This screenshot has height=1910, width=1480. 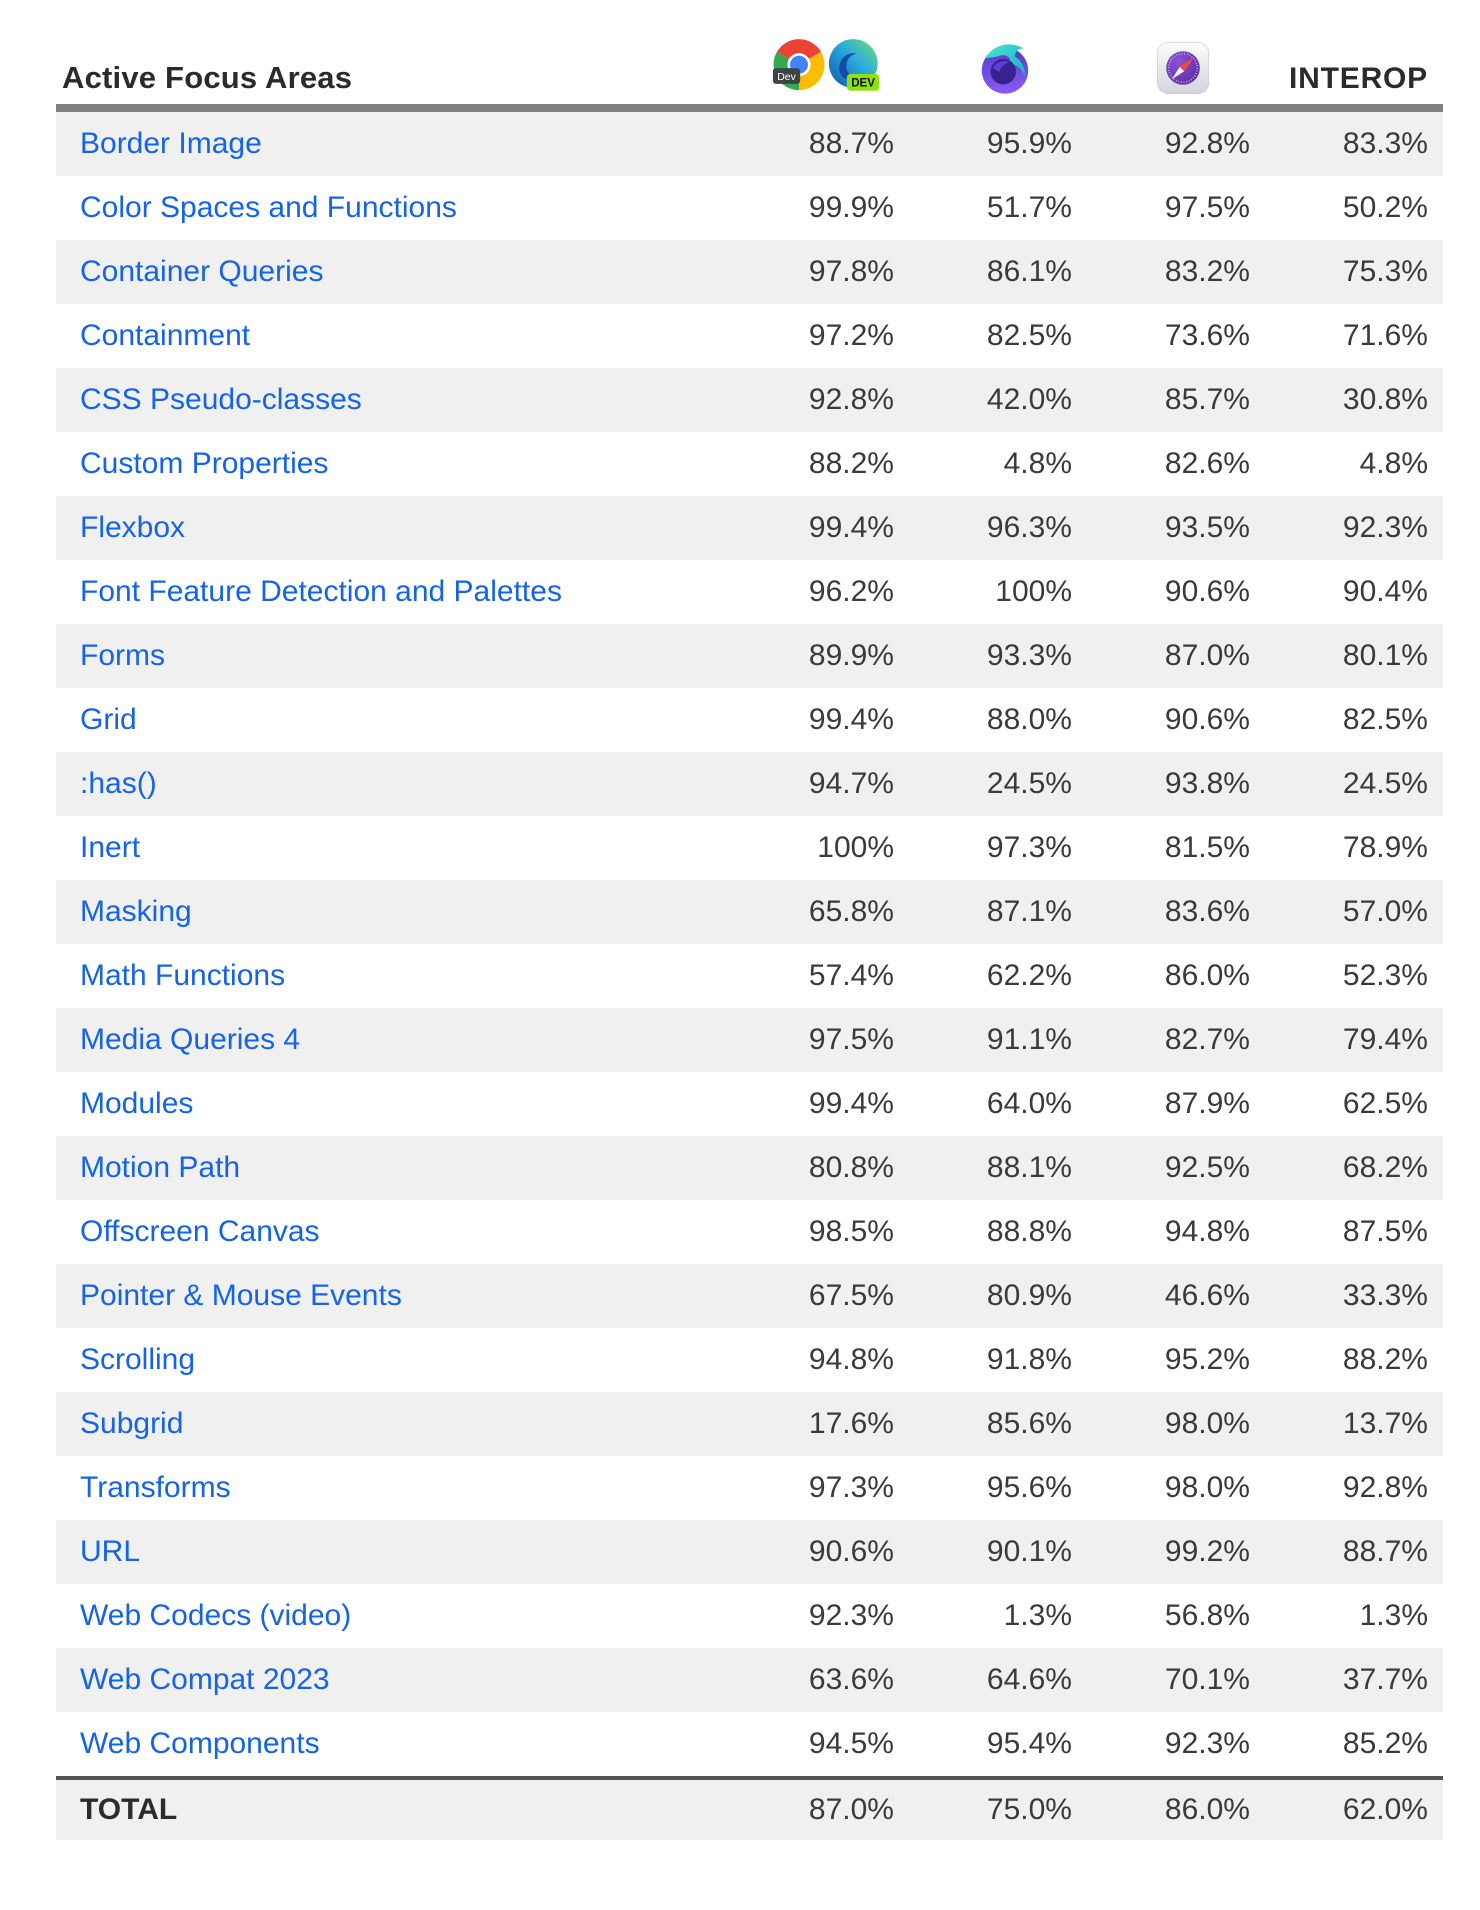 What do you see at coordinates (122, 655) in the screenshot?
I see `focus-area-link: Forms` at bounding box center [122, 655].